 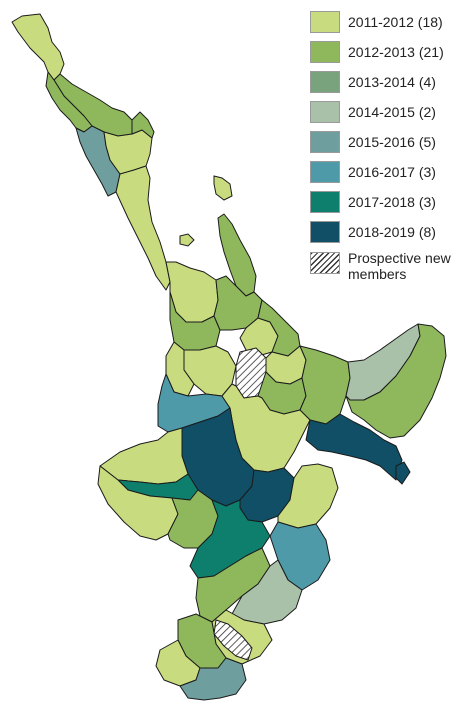 I want to click on legend-label: Prospective new members, so click(x=399, y=266).